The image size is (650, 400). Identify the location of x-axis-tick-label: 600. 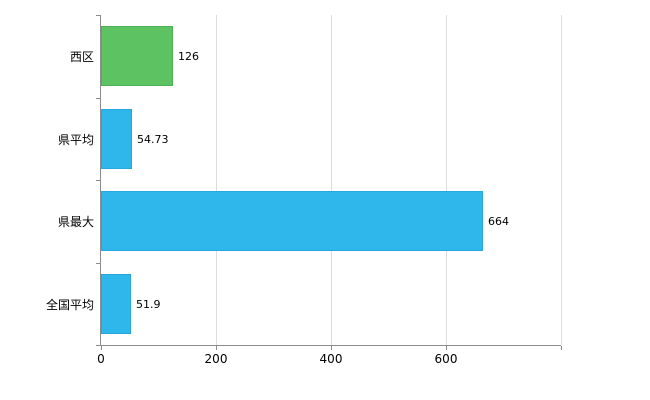
(446, 359).